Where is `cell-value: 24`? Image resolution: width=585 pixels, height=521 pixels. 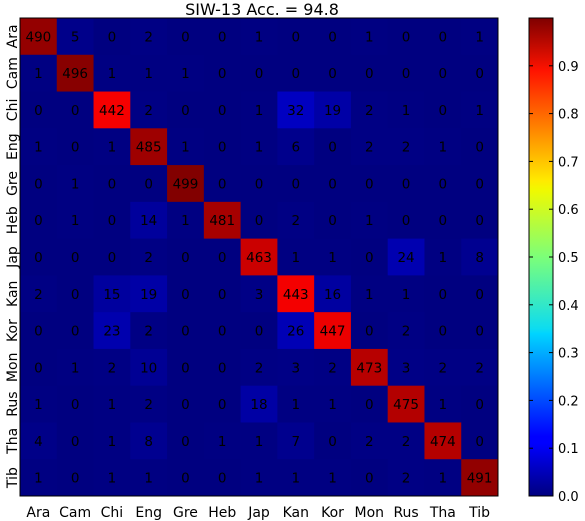 cell-value: 24 is located at coordinates (405, 258).